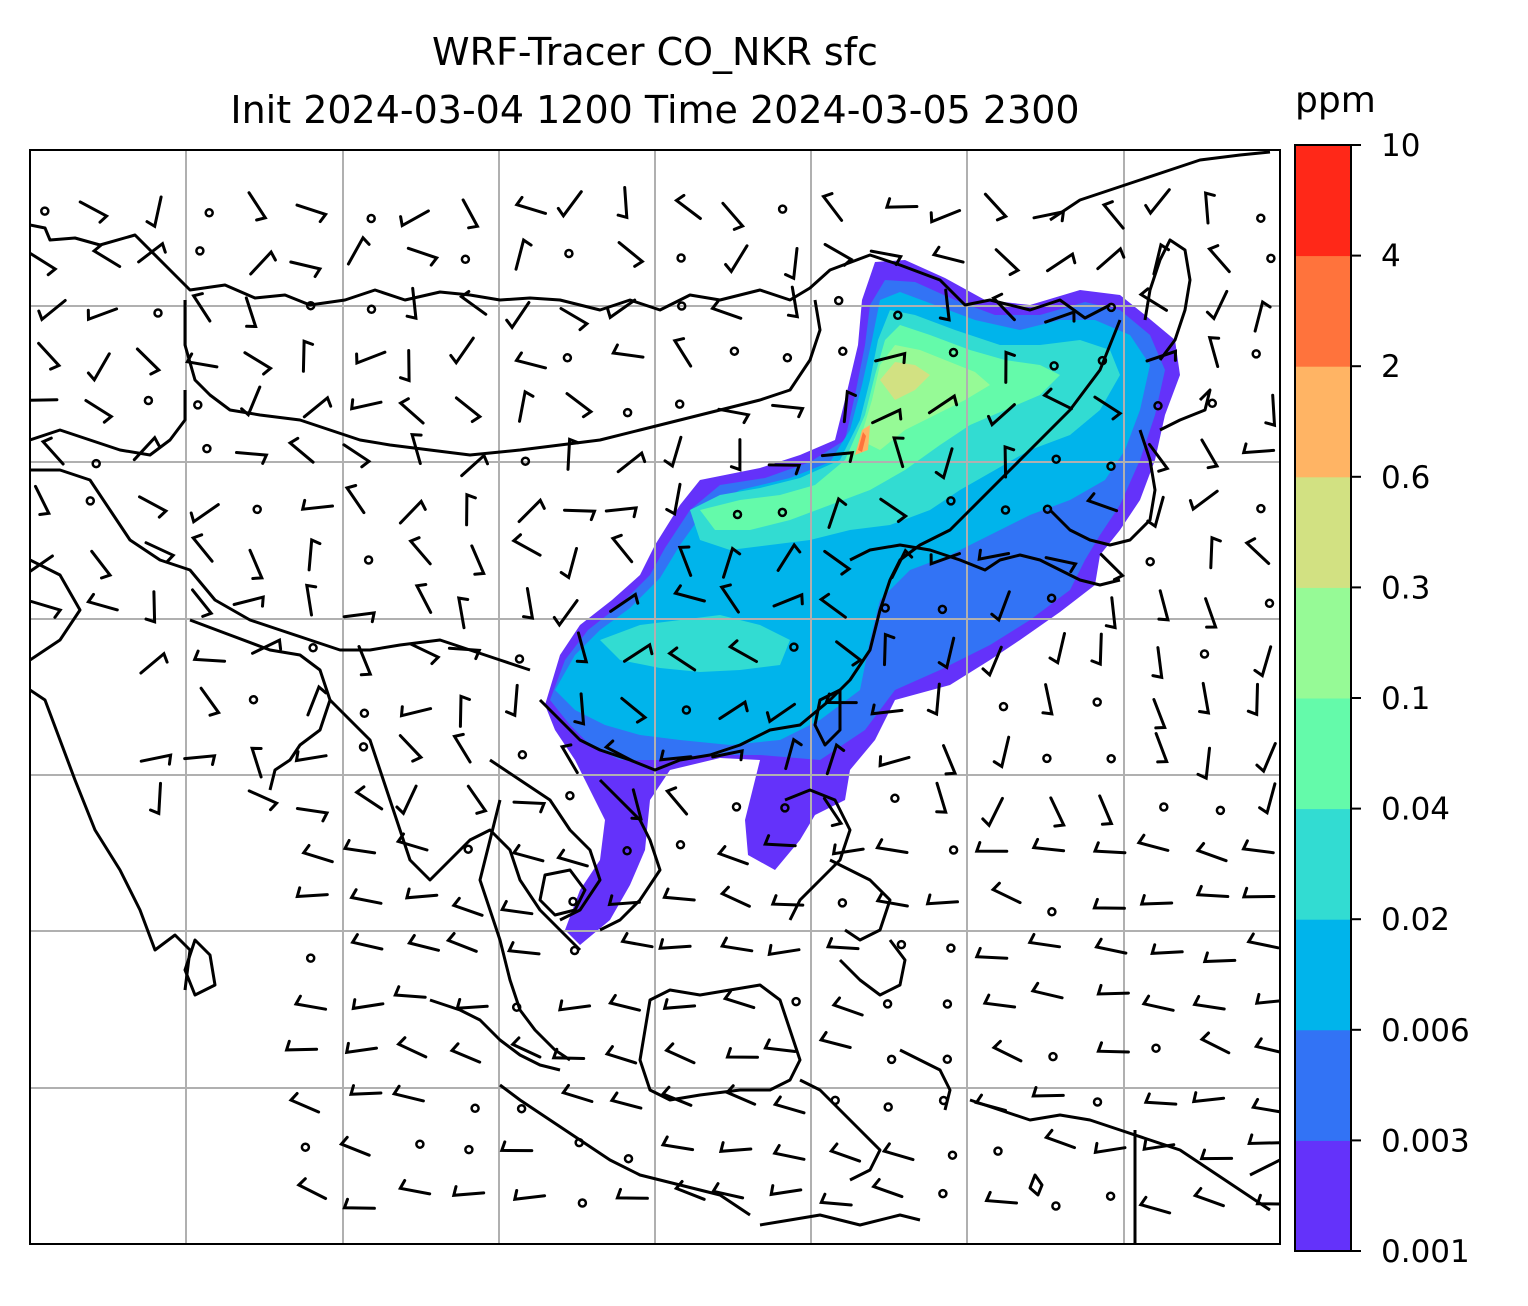  I want to click on colorbar-ticks: 0.001 0.003 0.006 0.02 0.04 0.1 0.3 0.6 2 4 10, so click(1410, 699).